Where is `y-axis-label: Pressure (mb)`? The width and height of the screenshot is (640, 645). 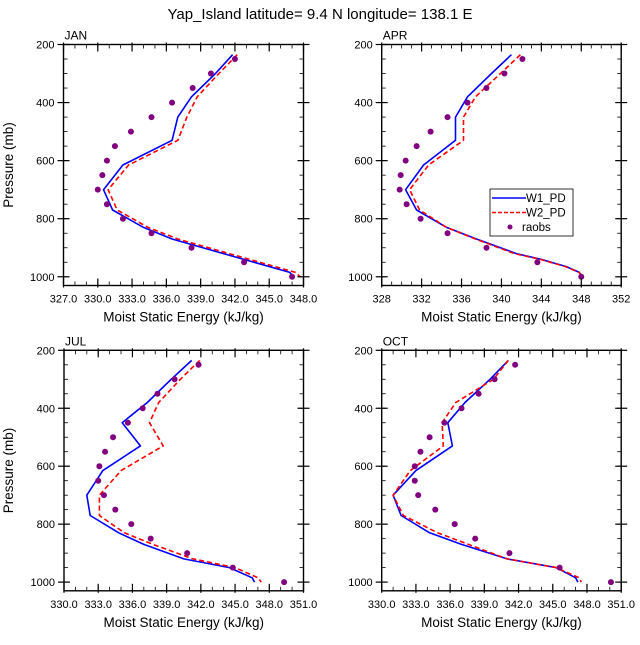 y-axis-label: Pressure (mb) is located at coordinates (8, 471).